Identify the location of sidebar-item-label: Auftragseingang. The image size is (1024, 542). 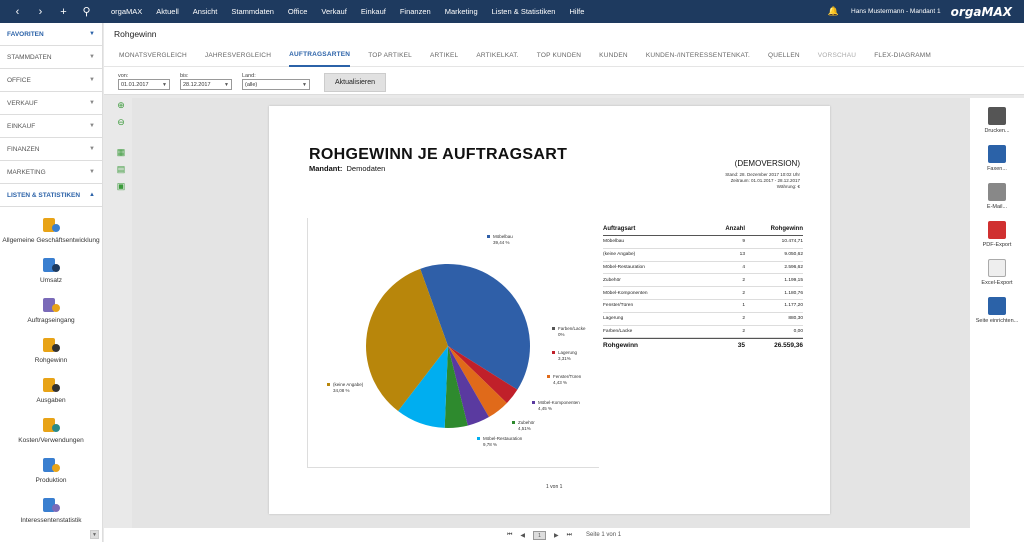
(51, 320).